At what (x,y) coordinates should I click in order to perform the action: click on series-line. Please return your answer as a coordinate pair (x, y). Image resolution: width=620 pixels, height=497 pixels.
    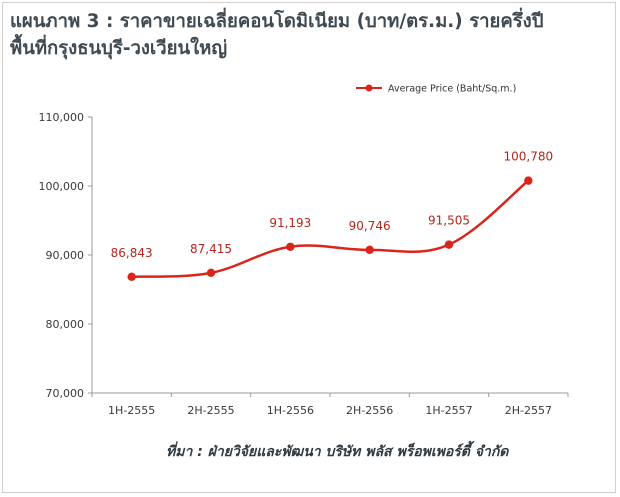
    Looking at the image, I should click on (330, 229).